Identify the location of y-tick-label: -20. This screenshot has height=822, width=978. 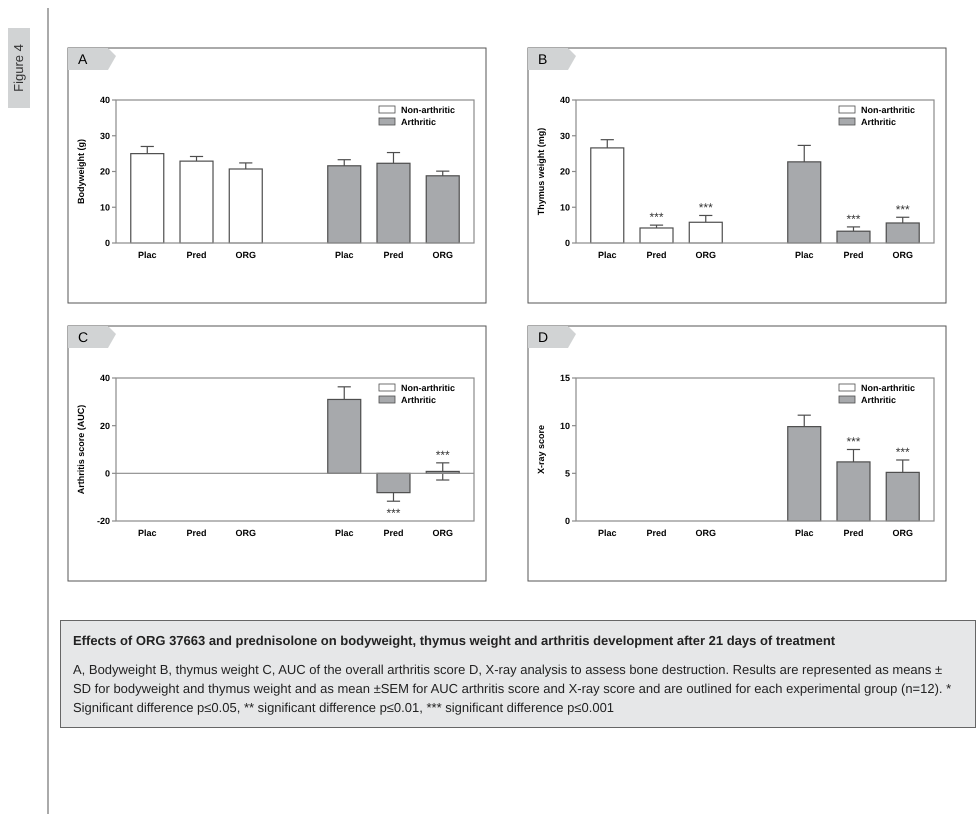
(103, 521).